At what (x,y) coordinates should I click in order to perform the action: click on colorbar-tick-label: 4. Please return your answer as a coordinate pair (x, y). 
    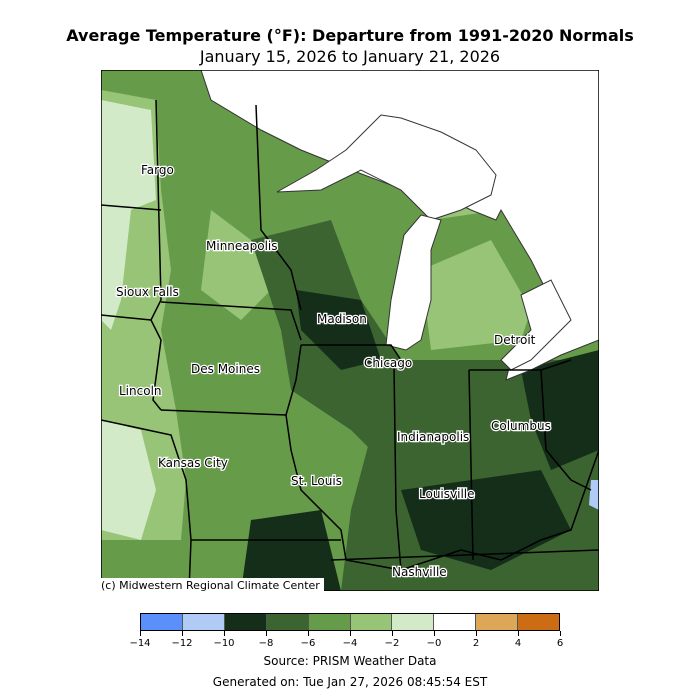
    Looking at the image, I should click on (518, 643).